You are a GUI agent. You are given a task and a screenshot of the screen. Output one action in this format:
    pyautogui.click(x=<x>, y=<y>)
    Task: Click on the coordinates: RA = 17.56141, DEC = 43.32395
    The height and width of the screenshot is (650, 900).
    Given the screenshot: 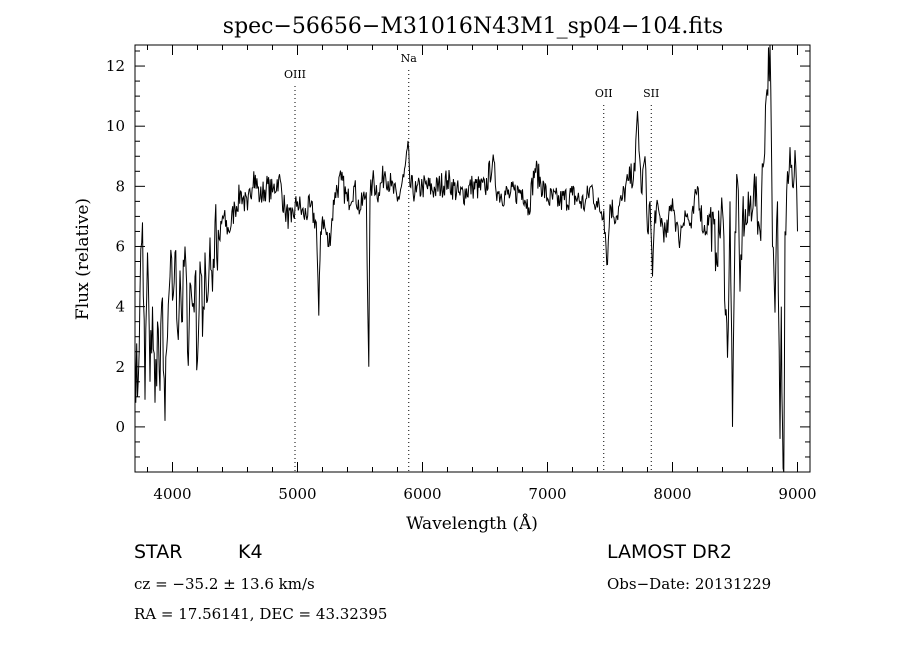 What is the action you would take?
    pyautogui.click(x=261, y=614)
    